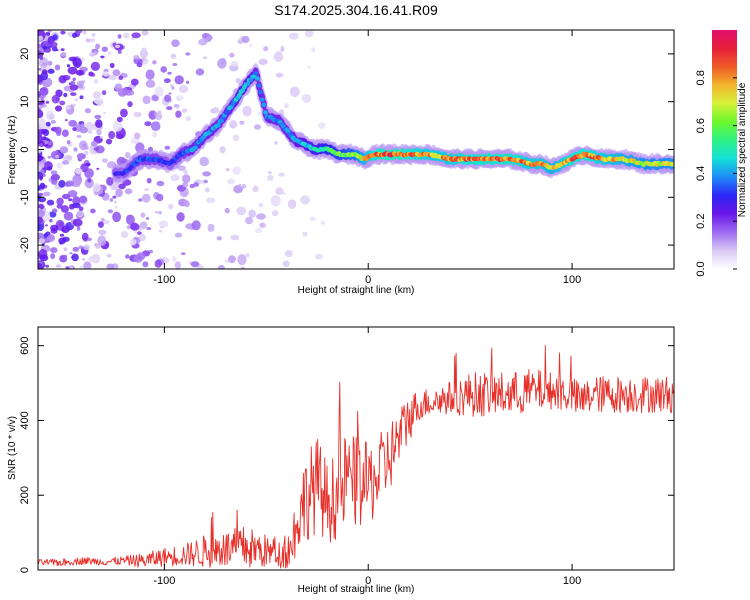 The height and width of the screenshot is (600, 750). I want to click on spectrogram-x-tick-label: 100, so click(572, 280).